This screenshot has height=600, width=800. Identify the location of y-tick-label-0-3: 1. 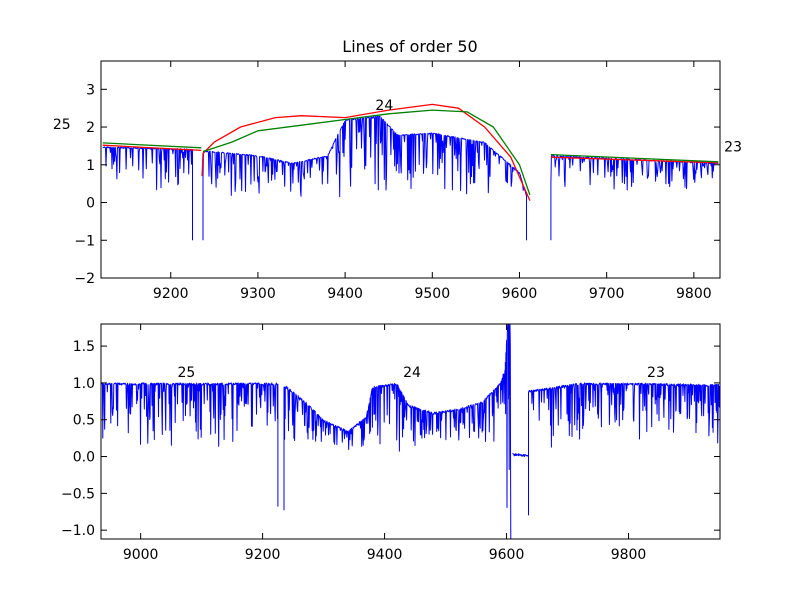
(90, 166).